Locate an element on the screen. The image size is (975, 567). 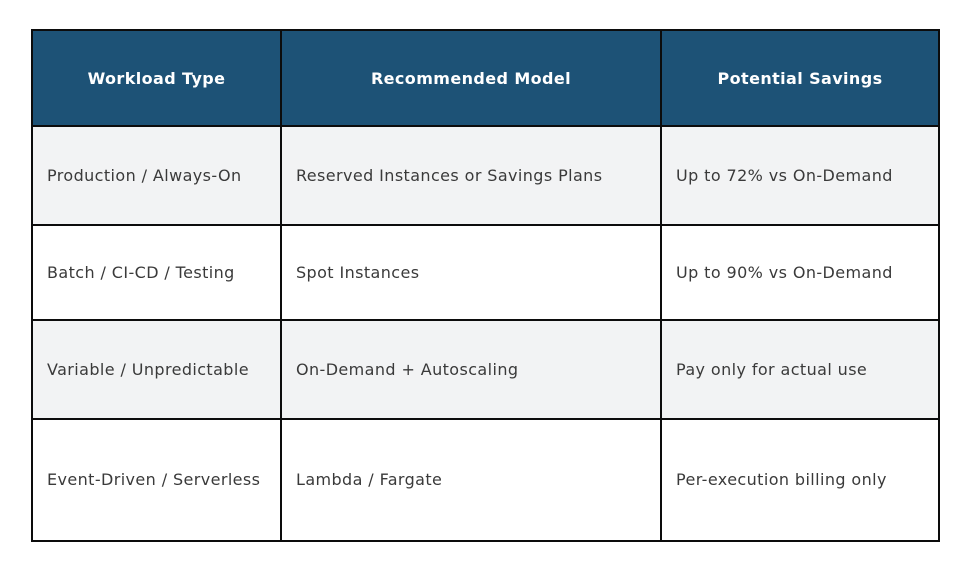
cell-recommended-model: Spot Instances is located at coordinates (471, 272).